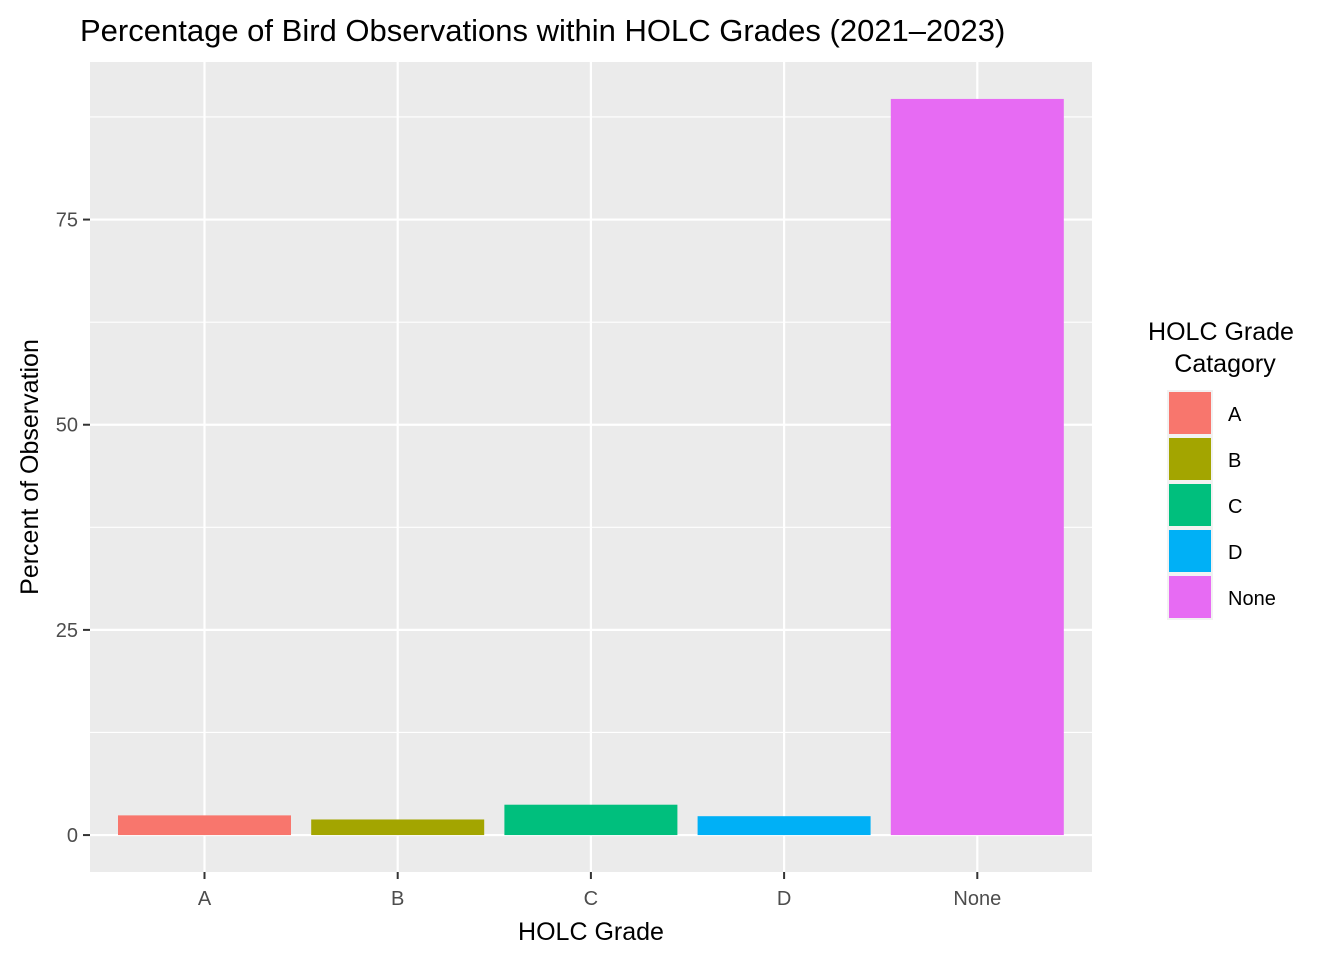 This screenshot has width=1344, height=960. I want to click on y-tick-label: 75, so click(67, 221).